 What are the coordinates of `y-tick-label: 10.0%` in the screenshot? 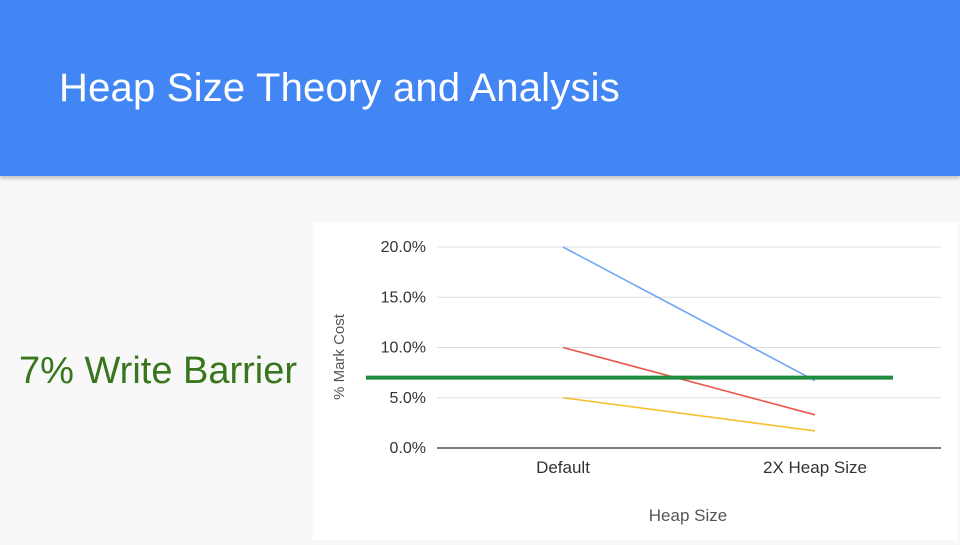 It's located at (403, 348).